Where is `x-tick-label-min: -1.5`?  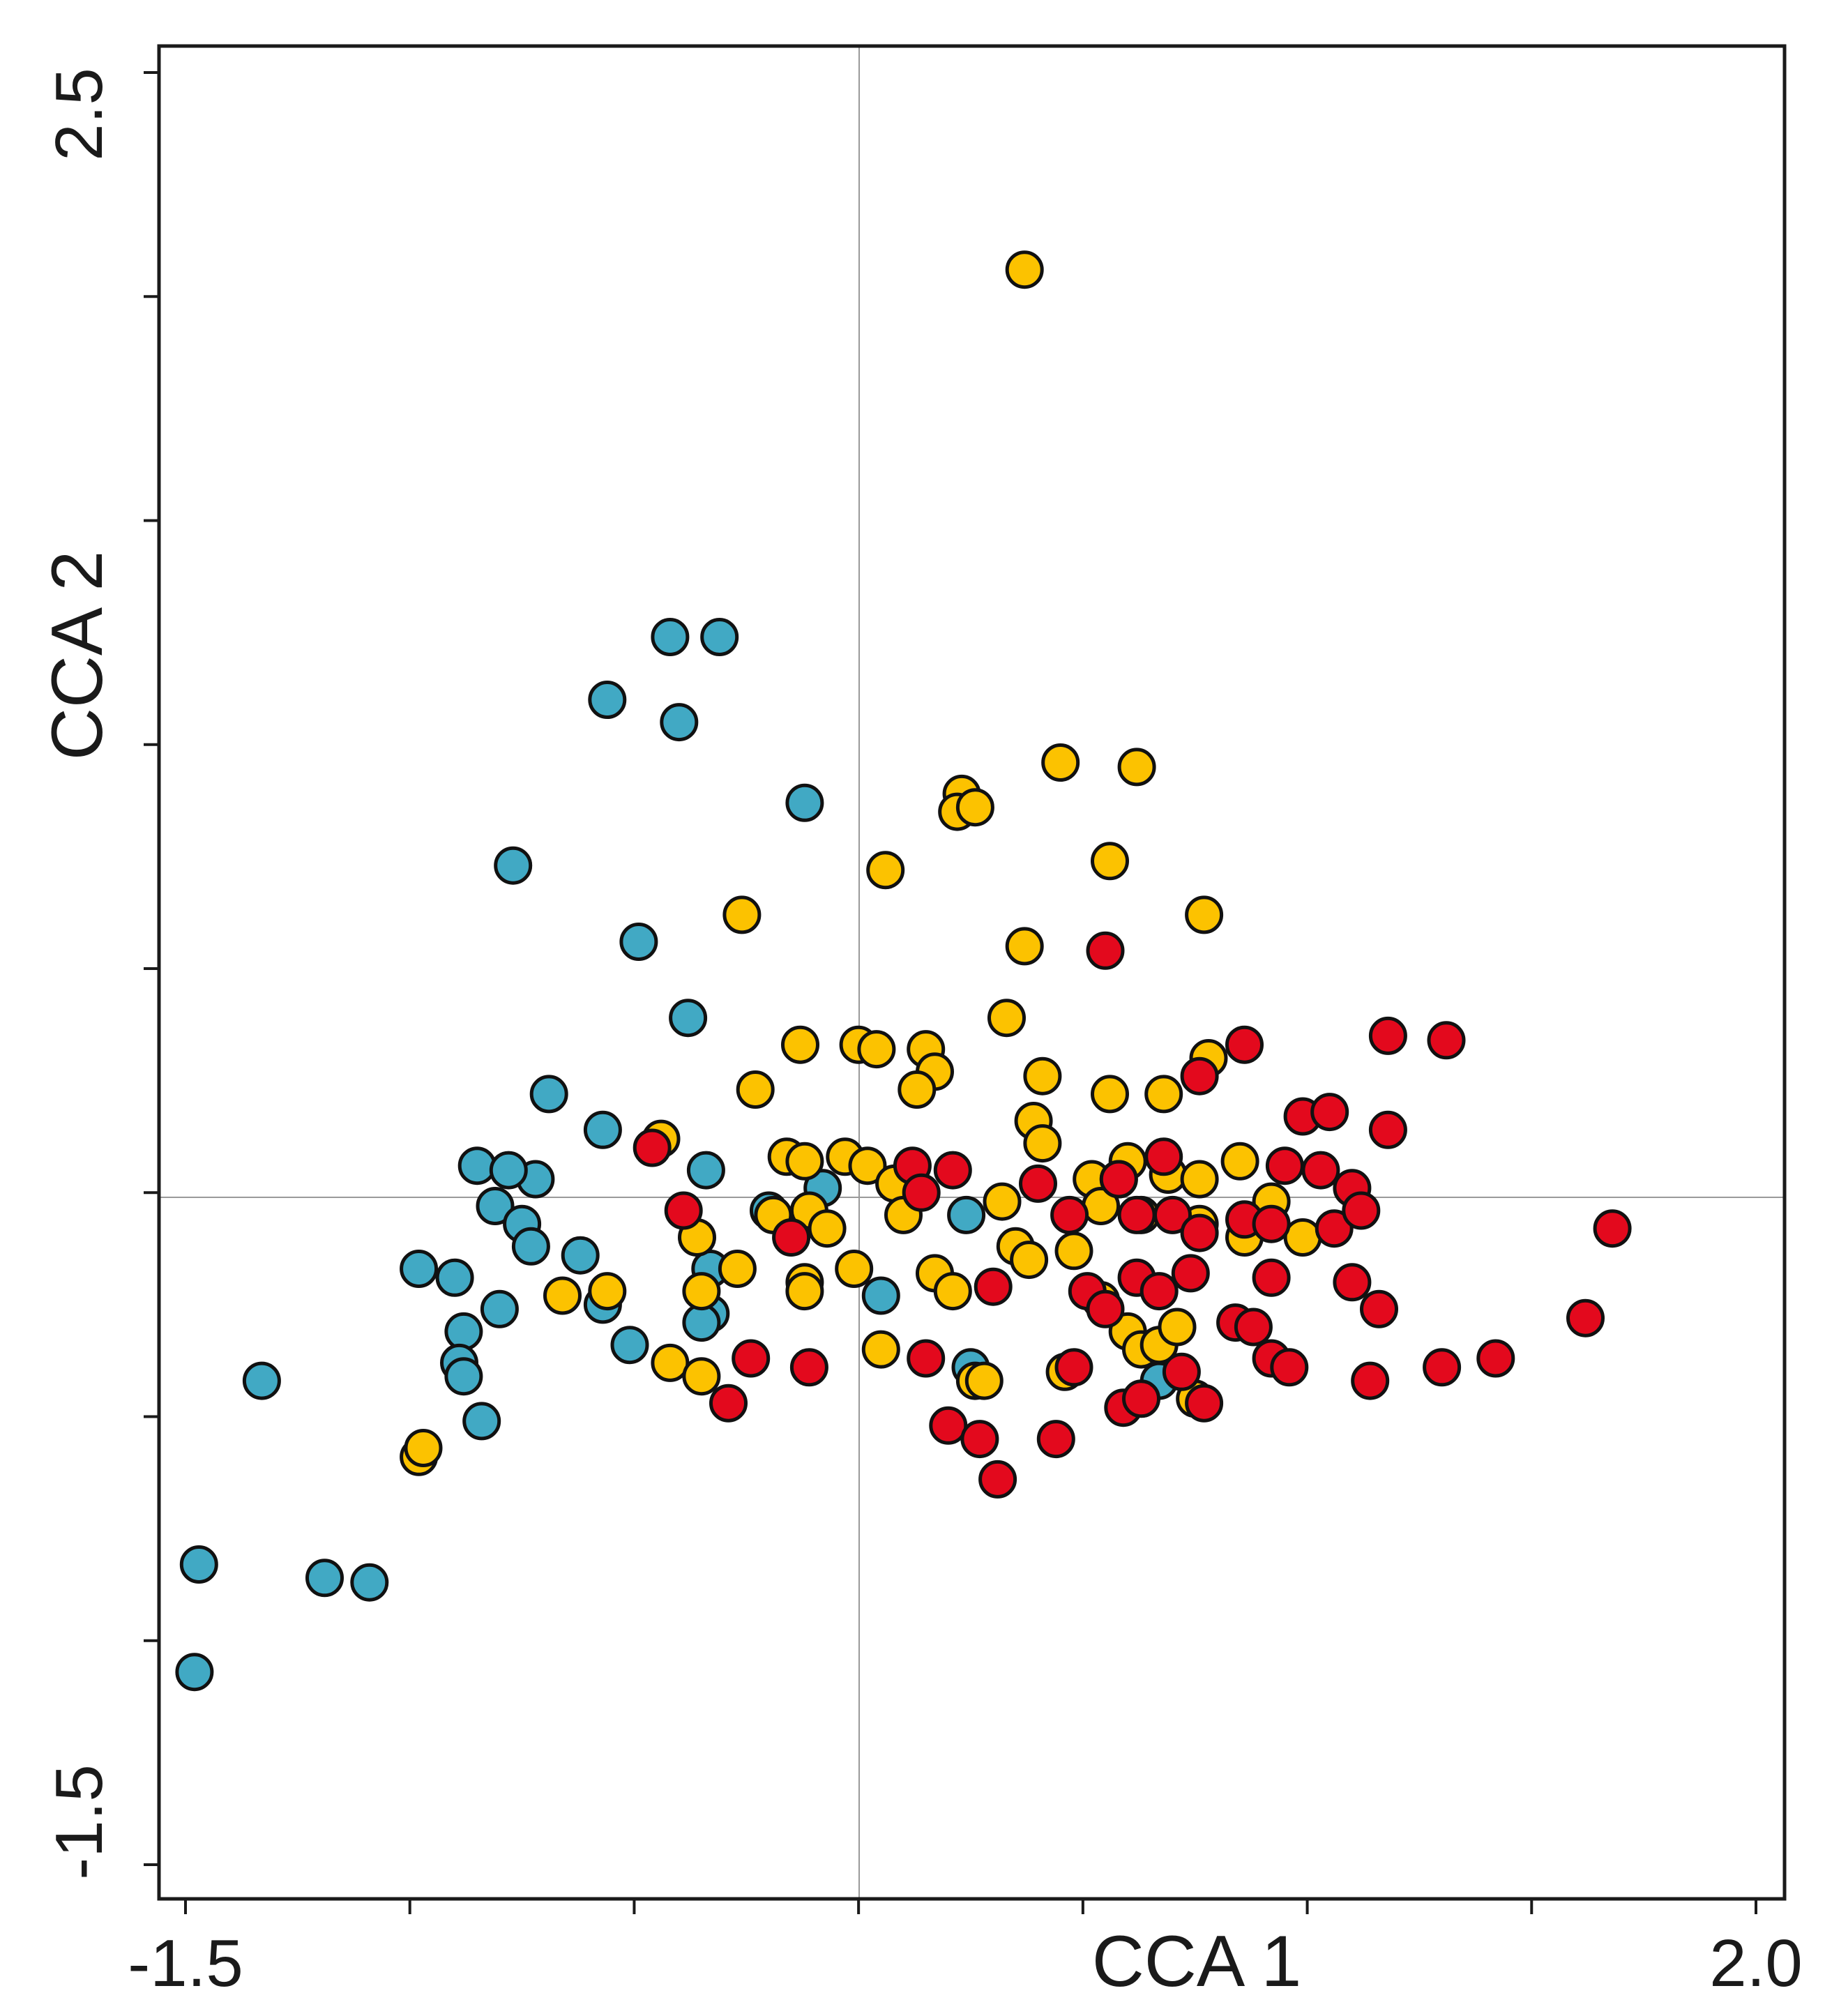 x-tick-label-min: -1.5 is located at coordinates (185, 1963).